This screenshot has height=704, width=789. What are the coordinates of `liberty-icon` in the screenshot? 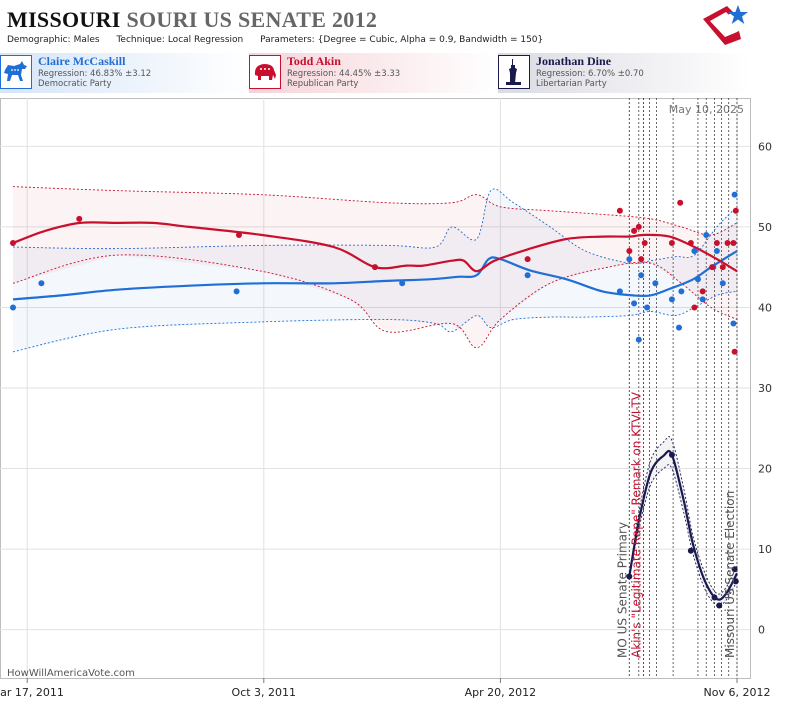 It's located at (514, 72).